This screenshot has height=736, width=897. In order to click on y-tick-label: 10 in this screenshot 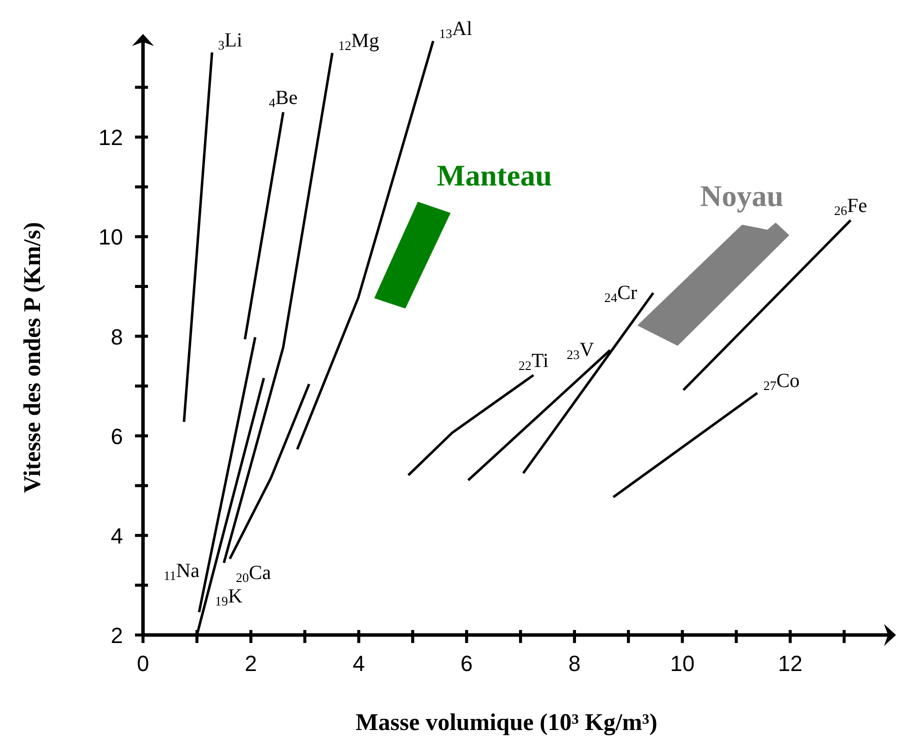, I will do `click(110, 237)`.